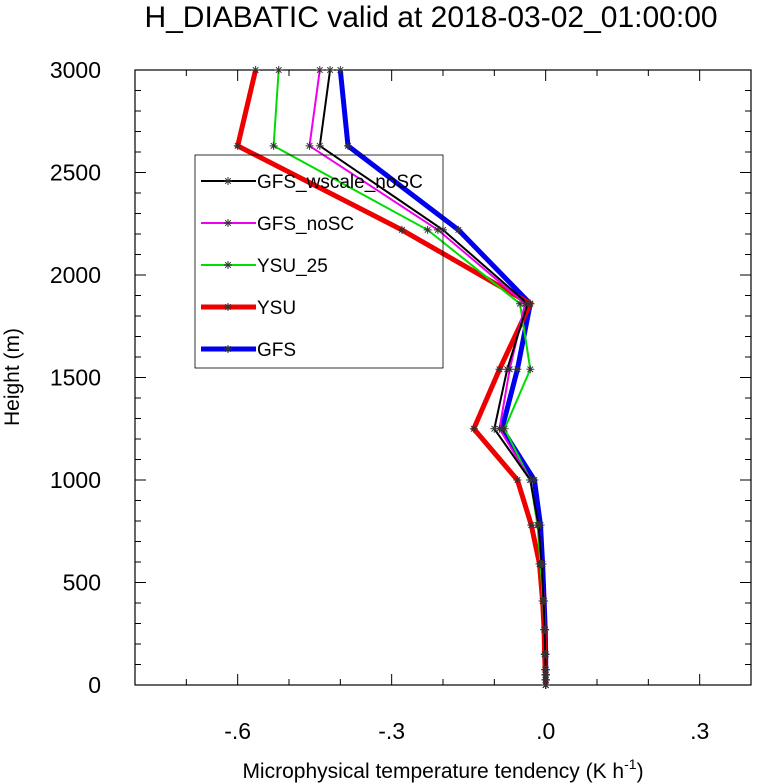 The width and height of the screenshot is (778, 784). I want to click on legend-label: GFS_wscale_noSC, so click(340, 182).